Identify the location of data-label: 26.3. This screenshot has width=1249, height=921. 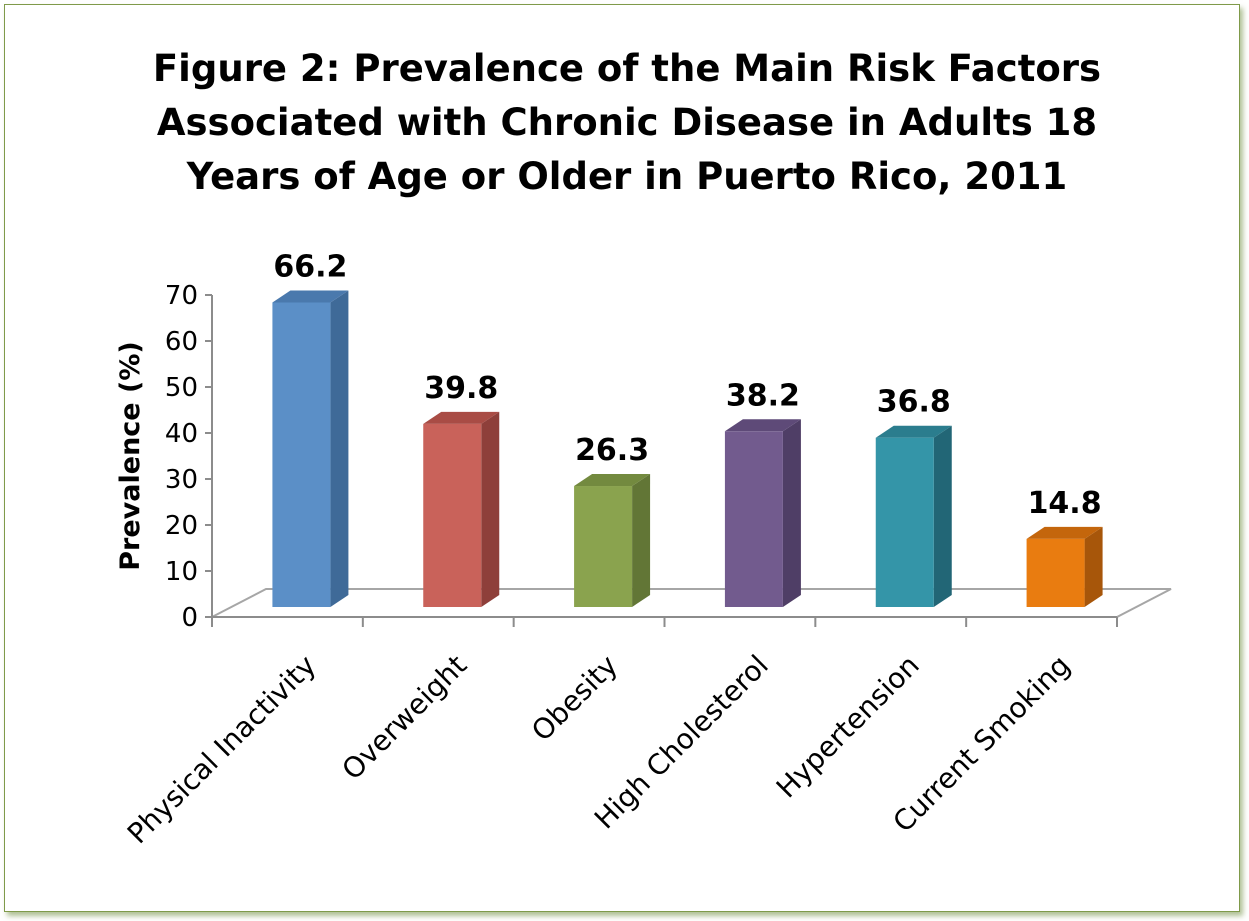
(612, 450).